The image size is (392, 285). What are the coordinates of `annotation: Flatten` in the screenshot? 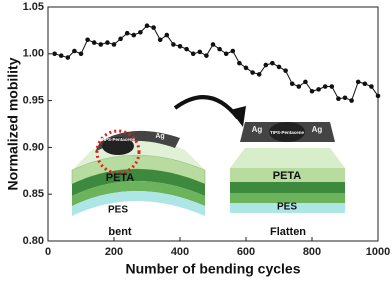 It's located at (288, 232).